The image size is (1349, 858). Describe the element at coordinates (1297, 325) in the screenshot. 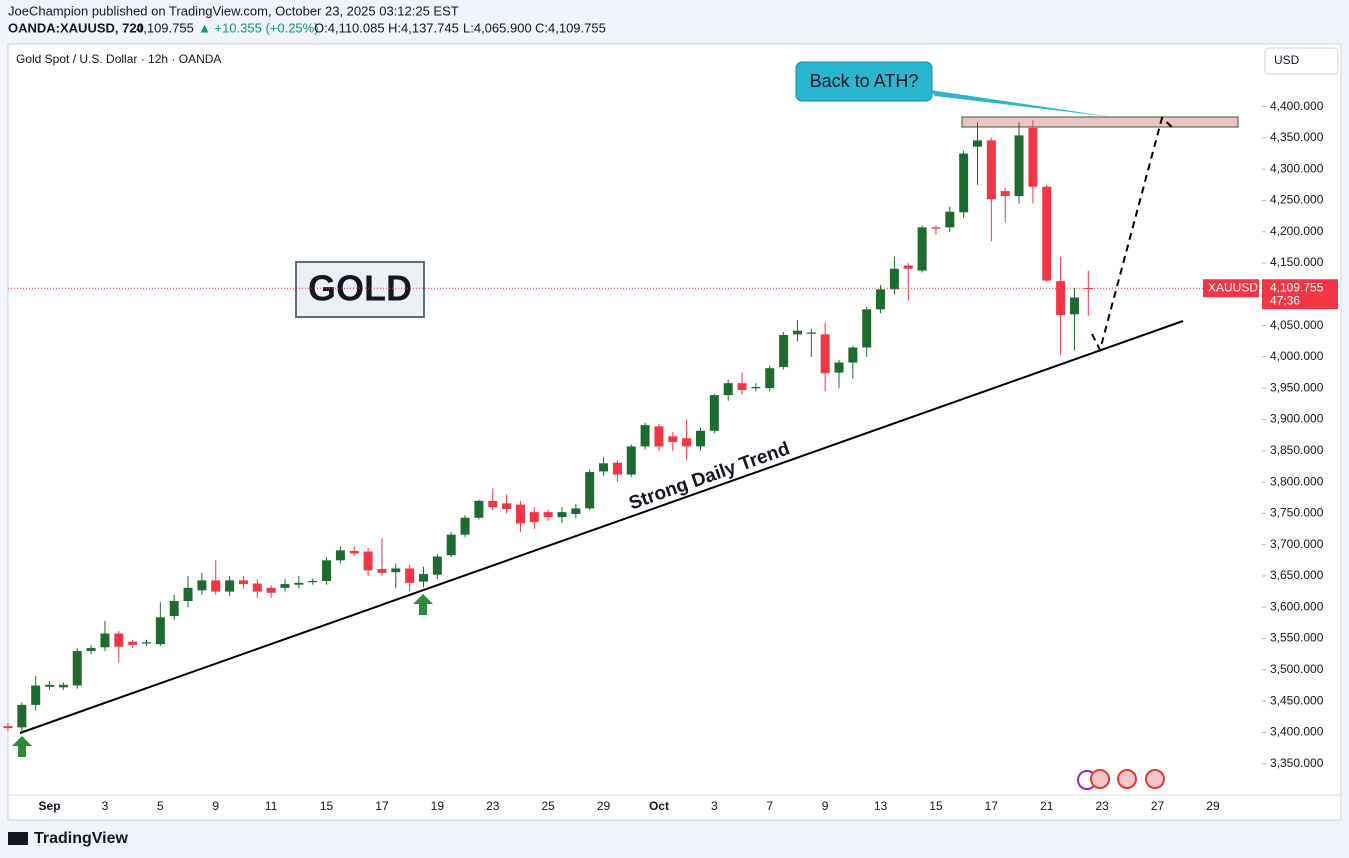

I see `y-tick-label: 4,050.000` at that location.